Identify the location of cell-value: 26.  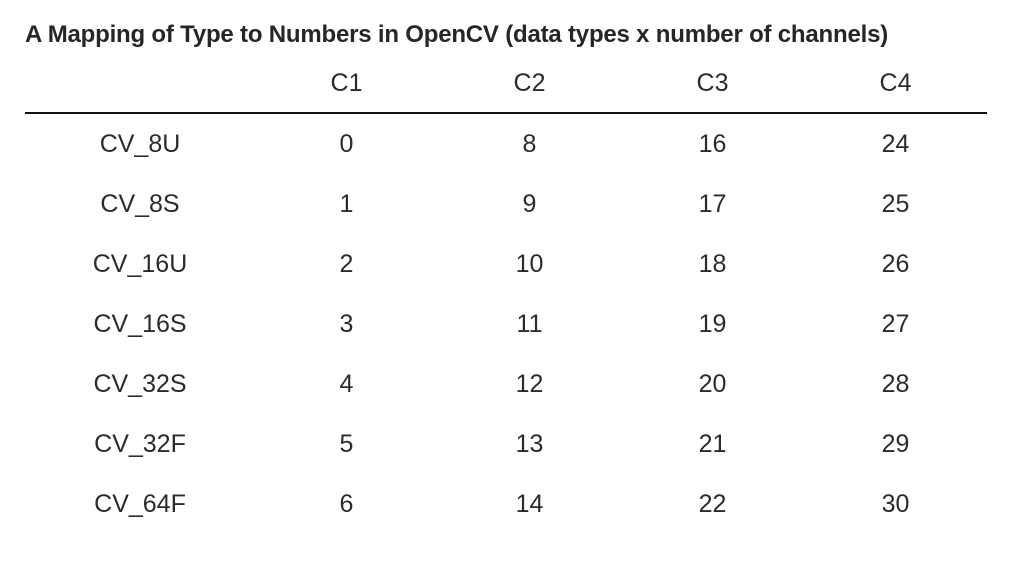
(895, 263).